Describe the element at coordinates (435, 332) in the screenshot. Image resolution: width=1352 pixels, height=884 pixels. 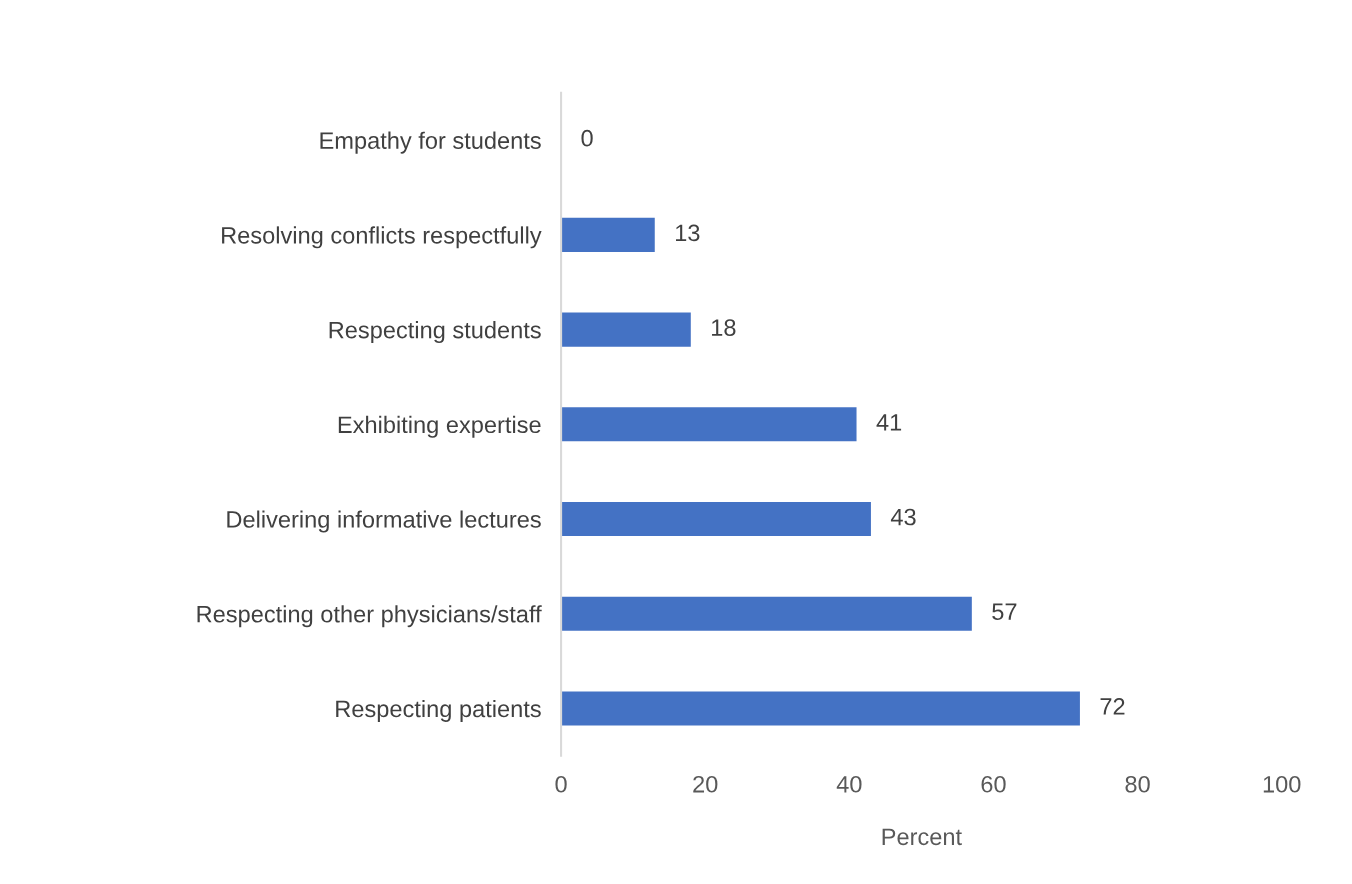
I see `y-tick-label: Respecting students` at that location.